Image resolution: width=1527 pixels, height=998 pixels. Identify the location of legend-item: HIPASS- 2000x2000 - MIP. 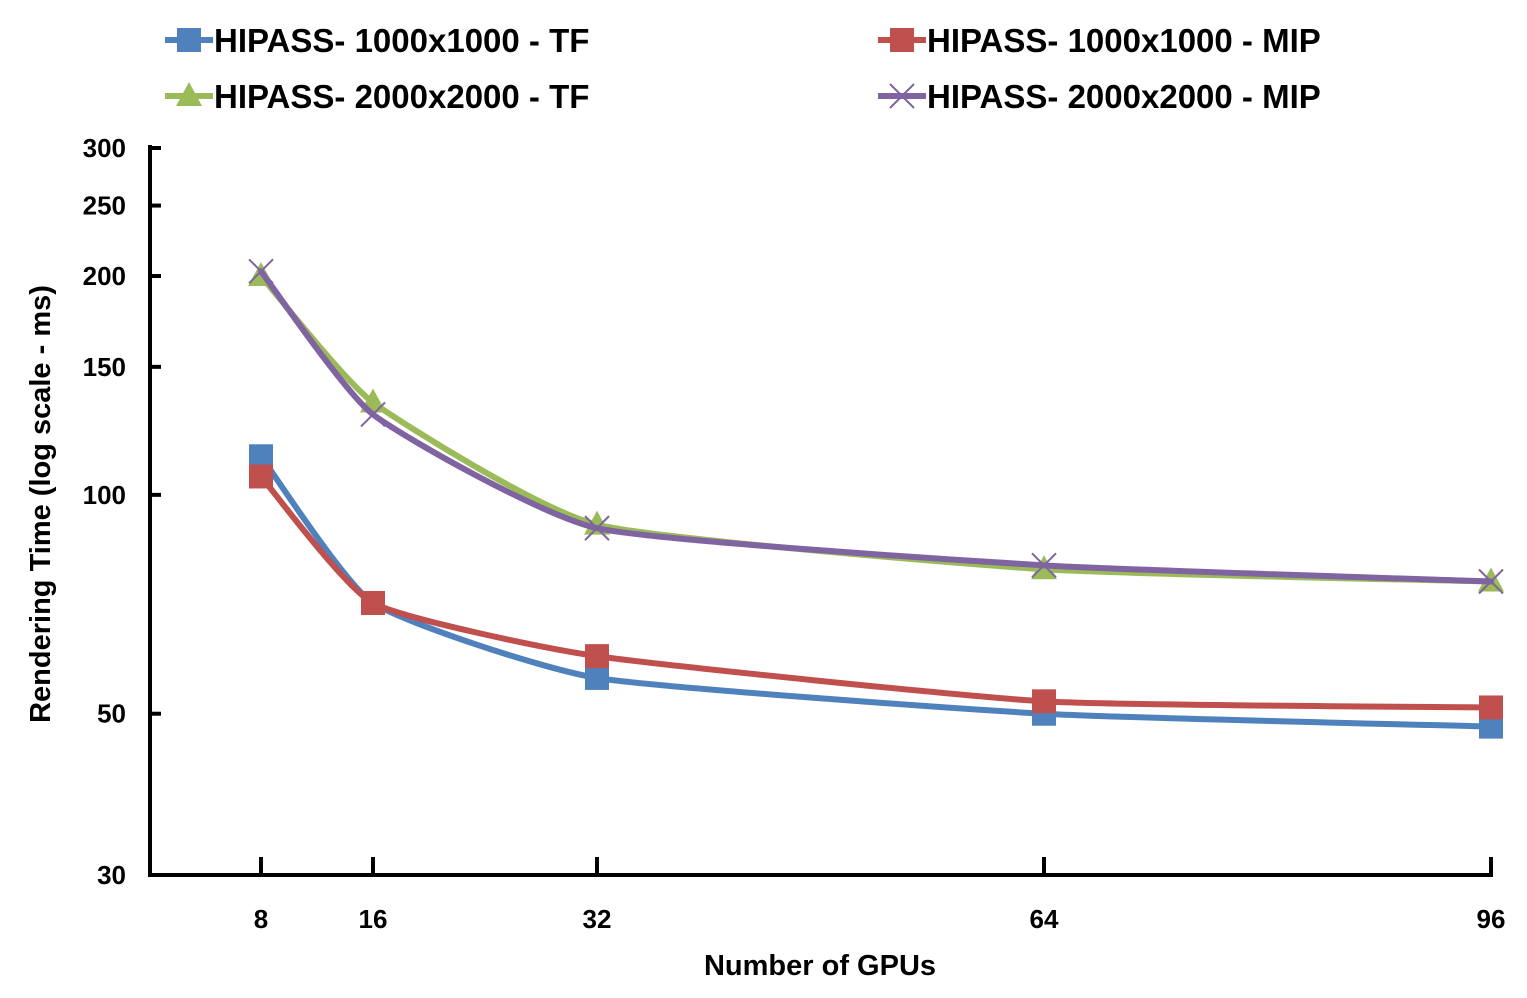
(1099, 96).